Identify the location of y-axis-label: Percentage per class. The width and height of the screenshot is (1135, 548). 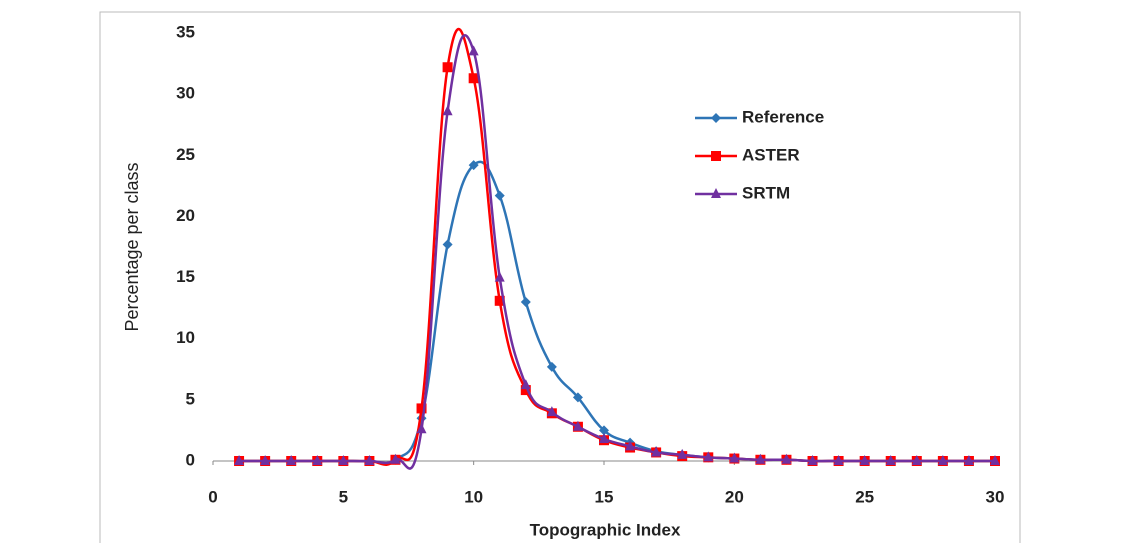
(132, 246).